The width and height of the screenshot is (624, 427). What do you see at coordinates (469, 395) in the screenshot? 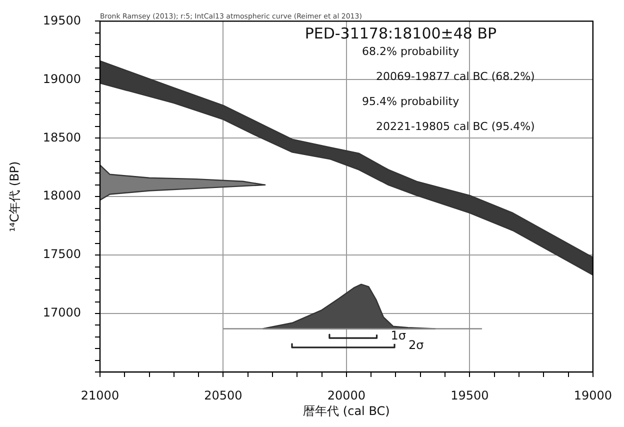
I see `x-tick-label: 19500` at bounding box center [469, 395].